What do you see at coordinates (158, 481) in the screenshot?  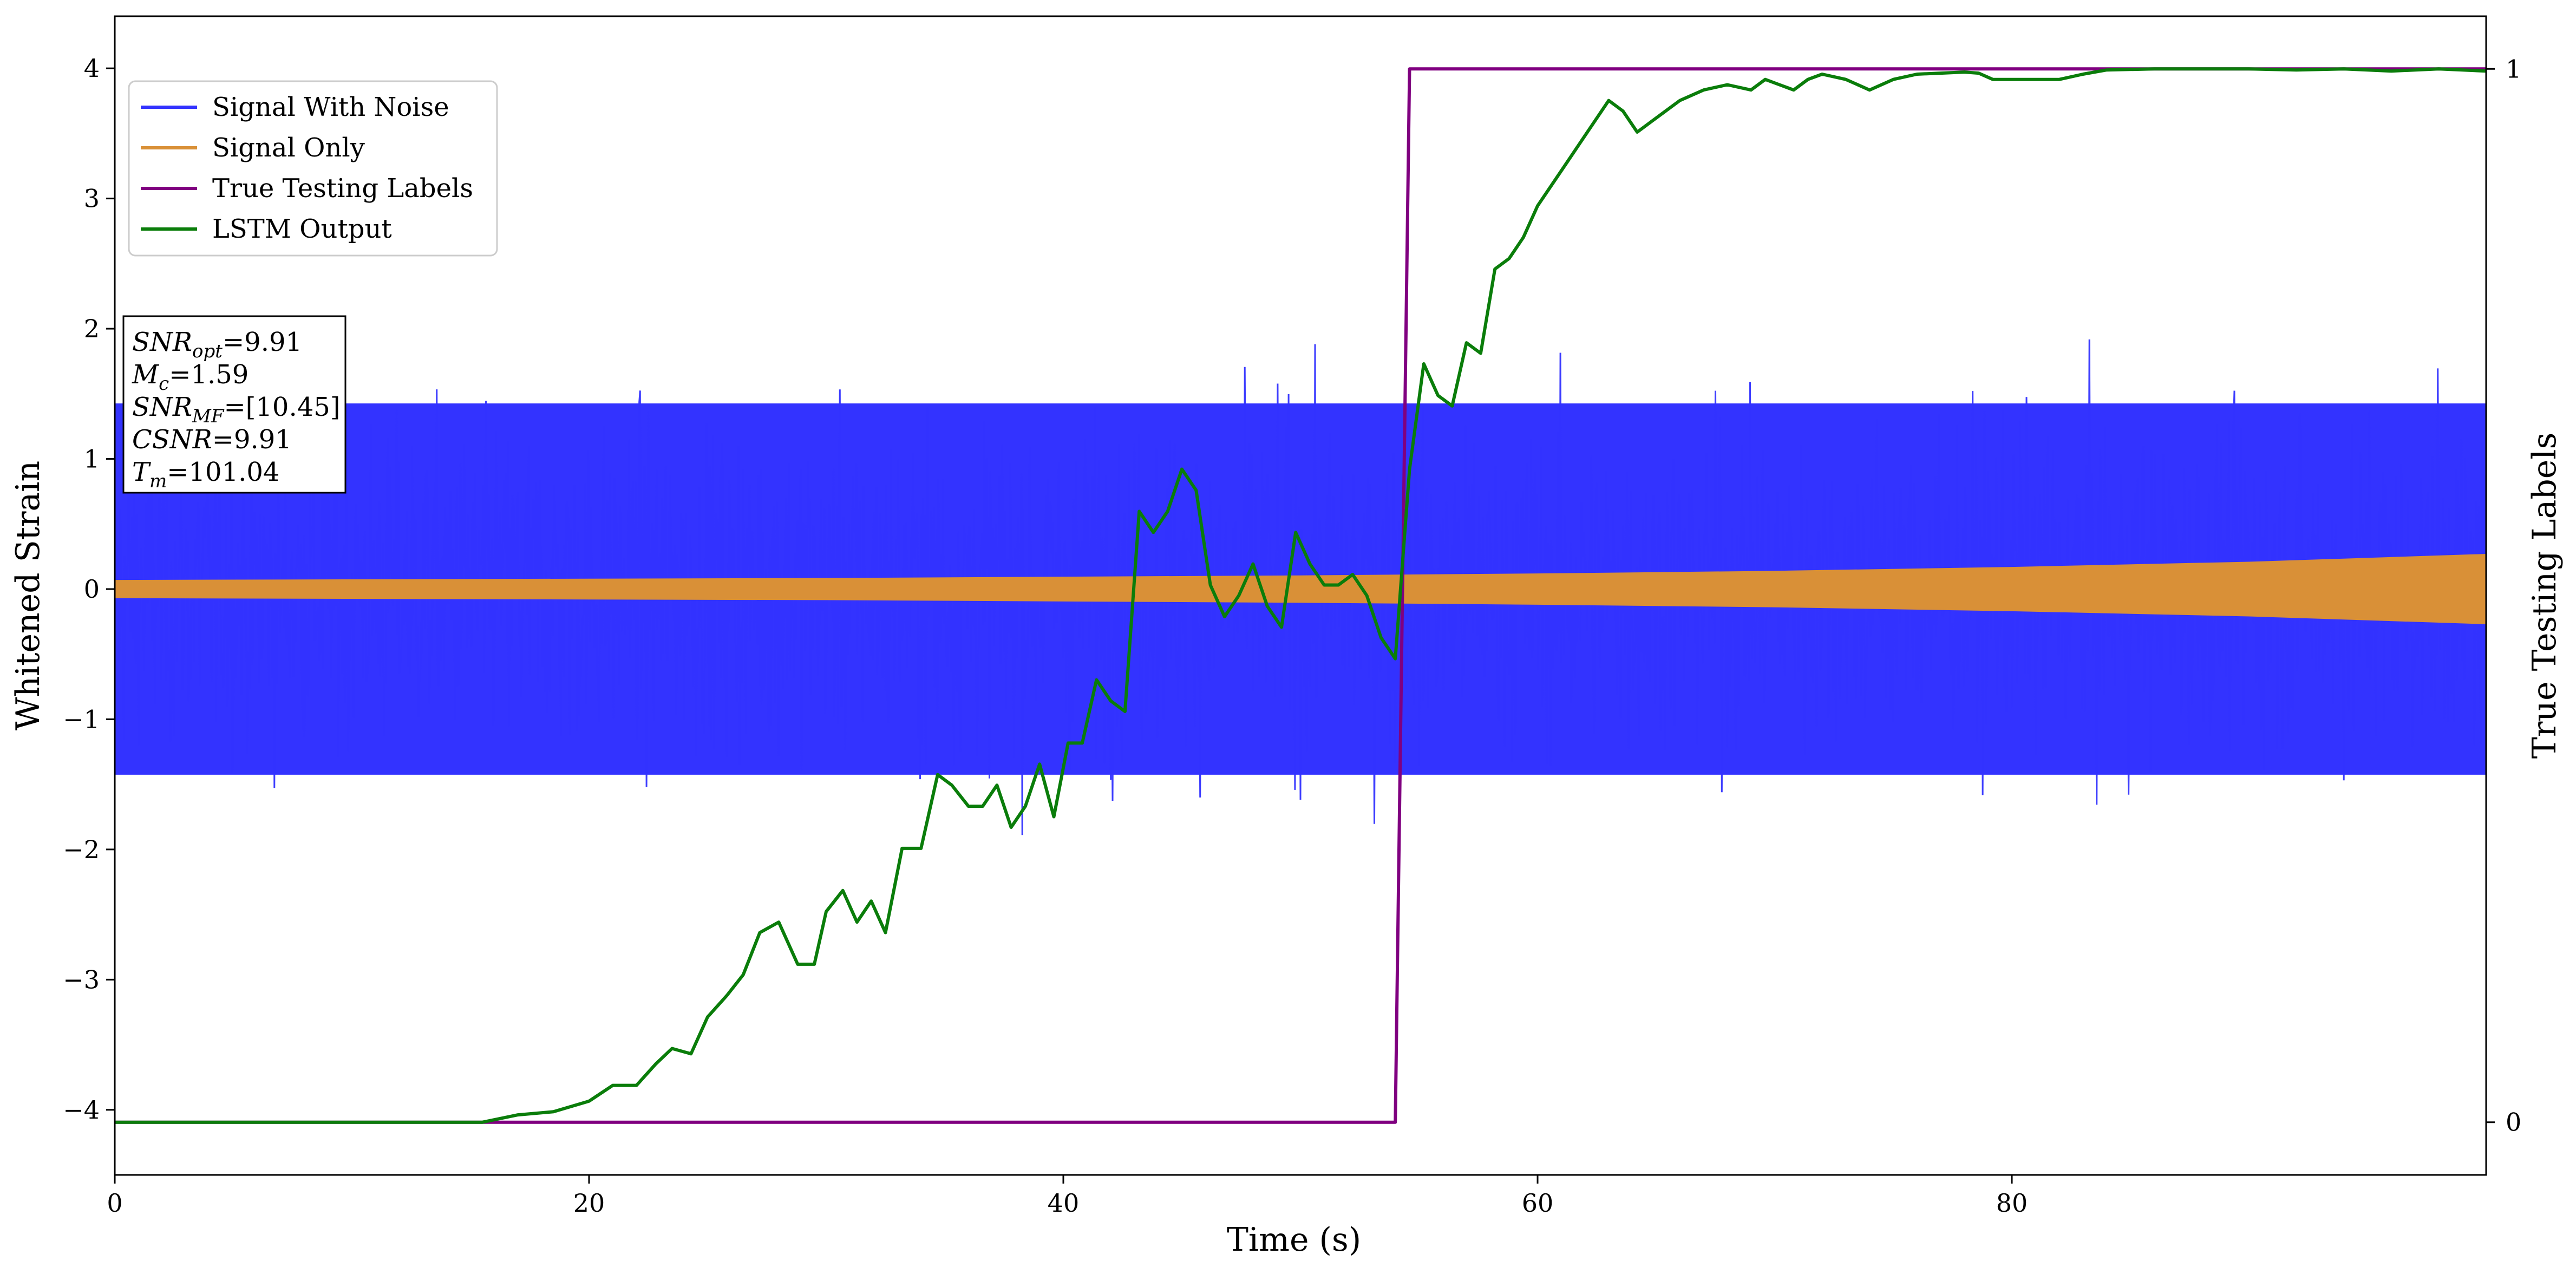 I see `info-subscript: m` at bounding box center [158, 481].